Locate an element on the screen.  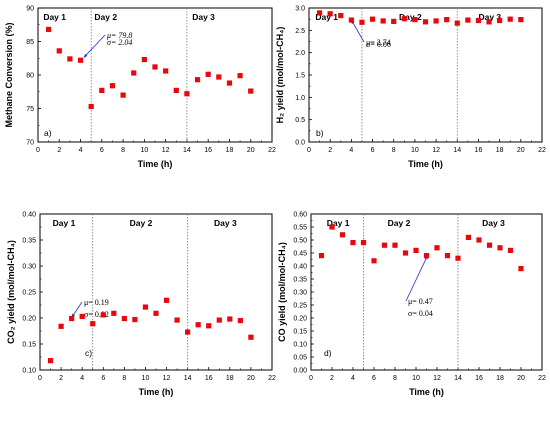
y-tick-label: 90 is located at coordinates (30, 9).